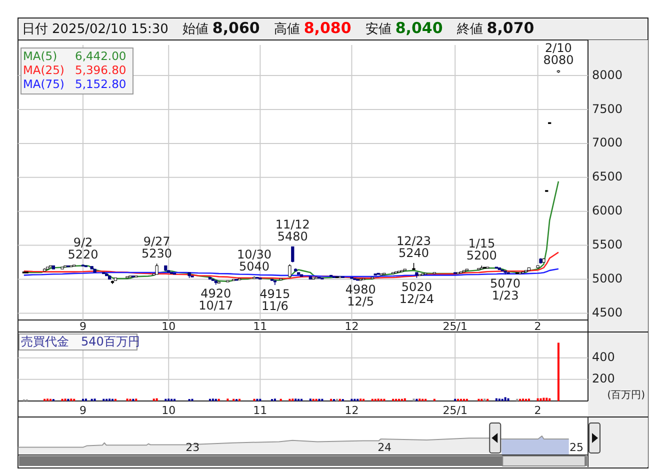 Image resolution: width=653 pixels, height=470 pixels. I want to click on chart-title: 日付 2025/02/10 15:30 始値 8,060 高値 8,080 安値 8,040 終値 8,070, so click(278, 28).